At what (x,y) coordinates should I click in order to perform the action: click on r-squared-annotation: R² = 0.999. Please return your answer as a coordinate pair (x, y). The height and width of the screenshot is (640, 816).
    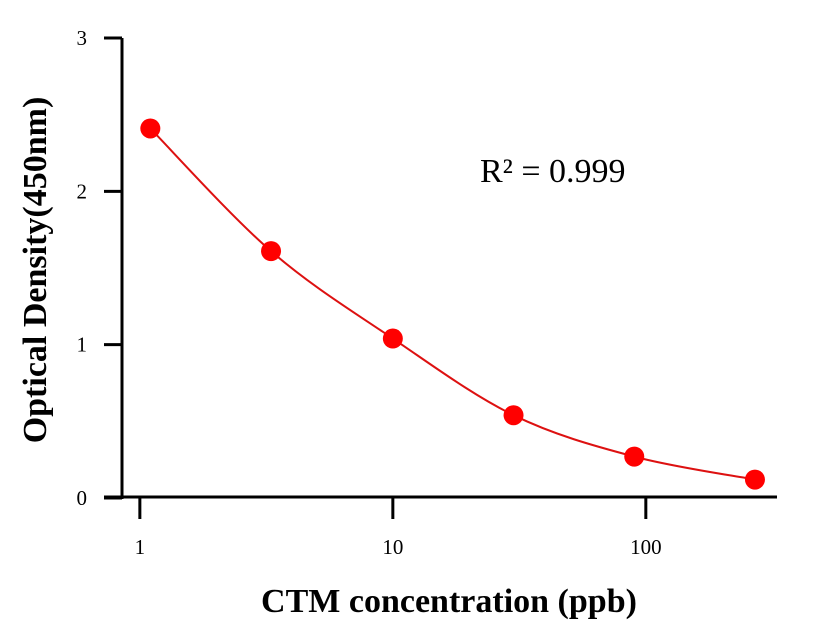
    Looking at the image, I should click on (553, 171).